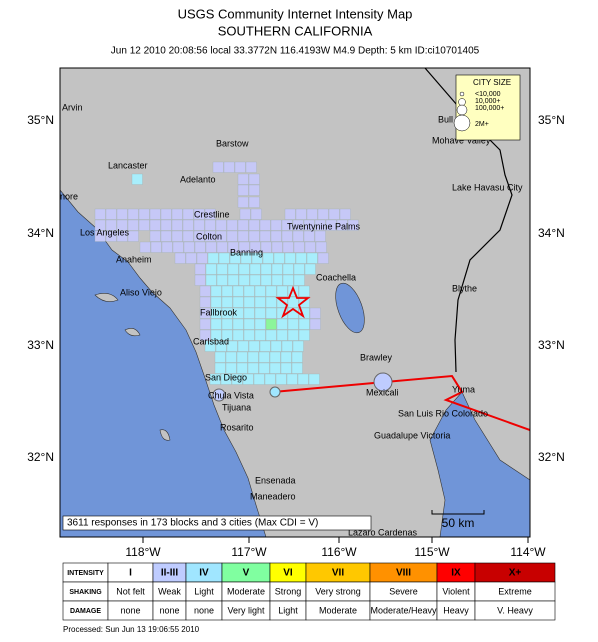  What do you see at coordinates (134, 259) in the screenshot?
I see `city-label: Anaheim` at bounding box center [134, 259].